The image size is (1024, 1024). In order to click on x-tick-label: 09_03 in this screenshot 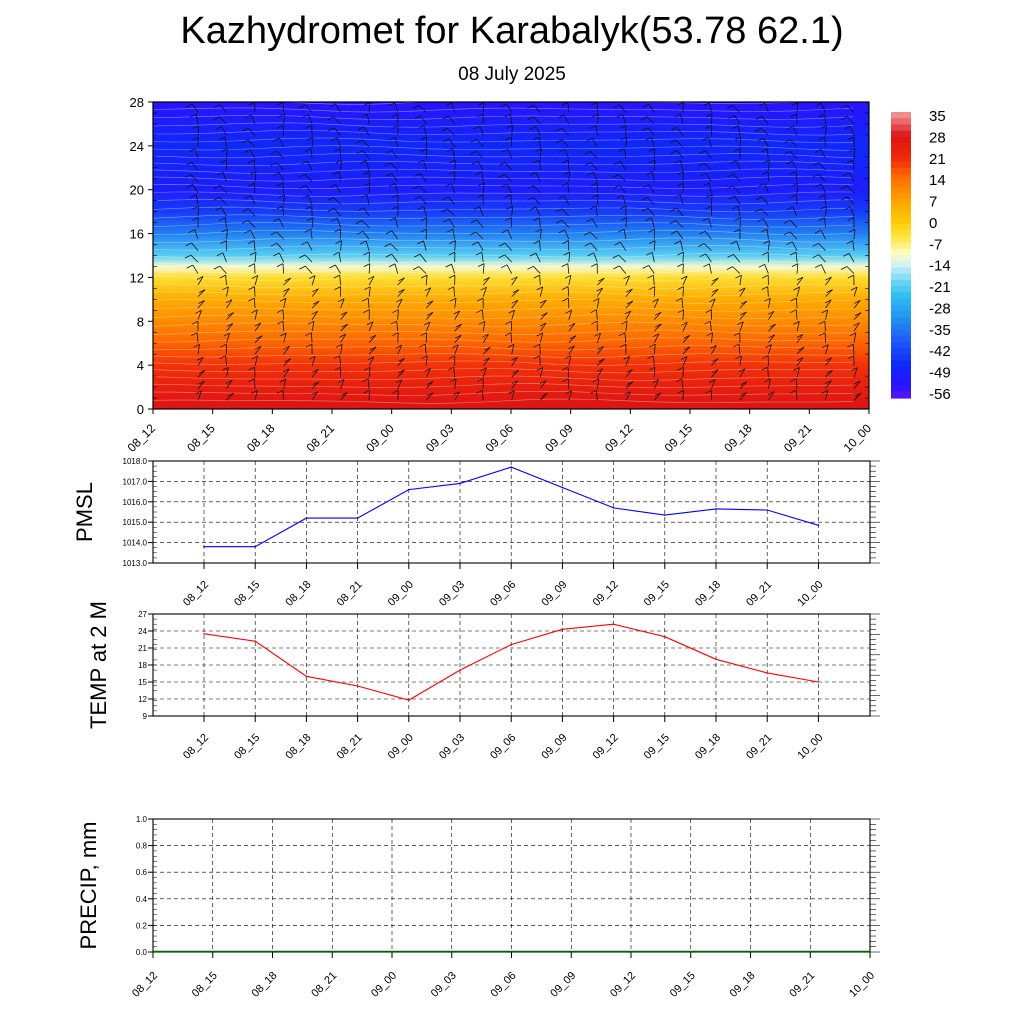, I will do `click(444, 985)`.